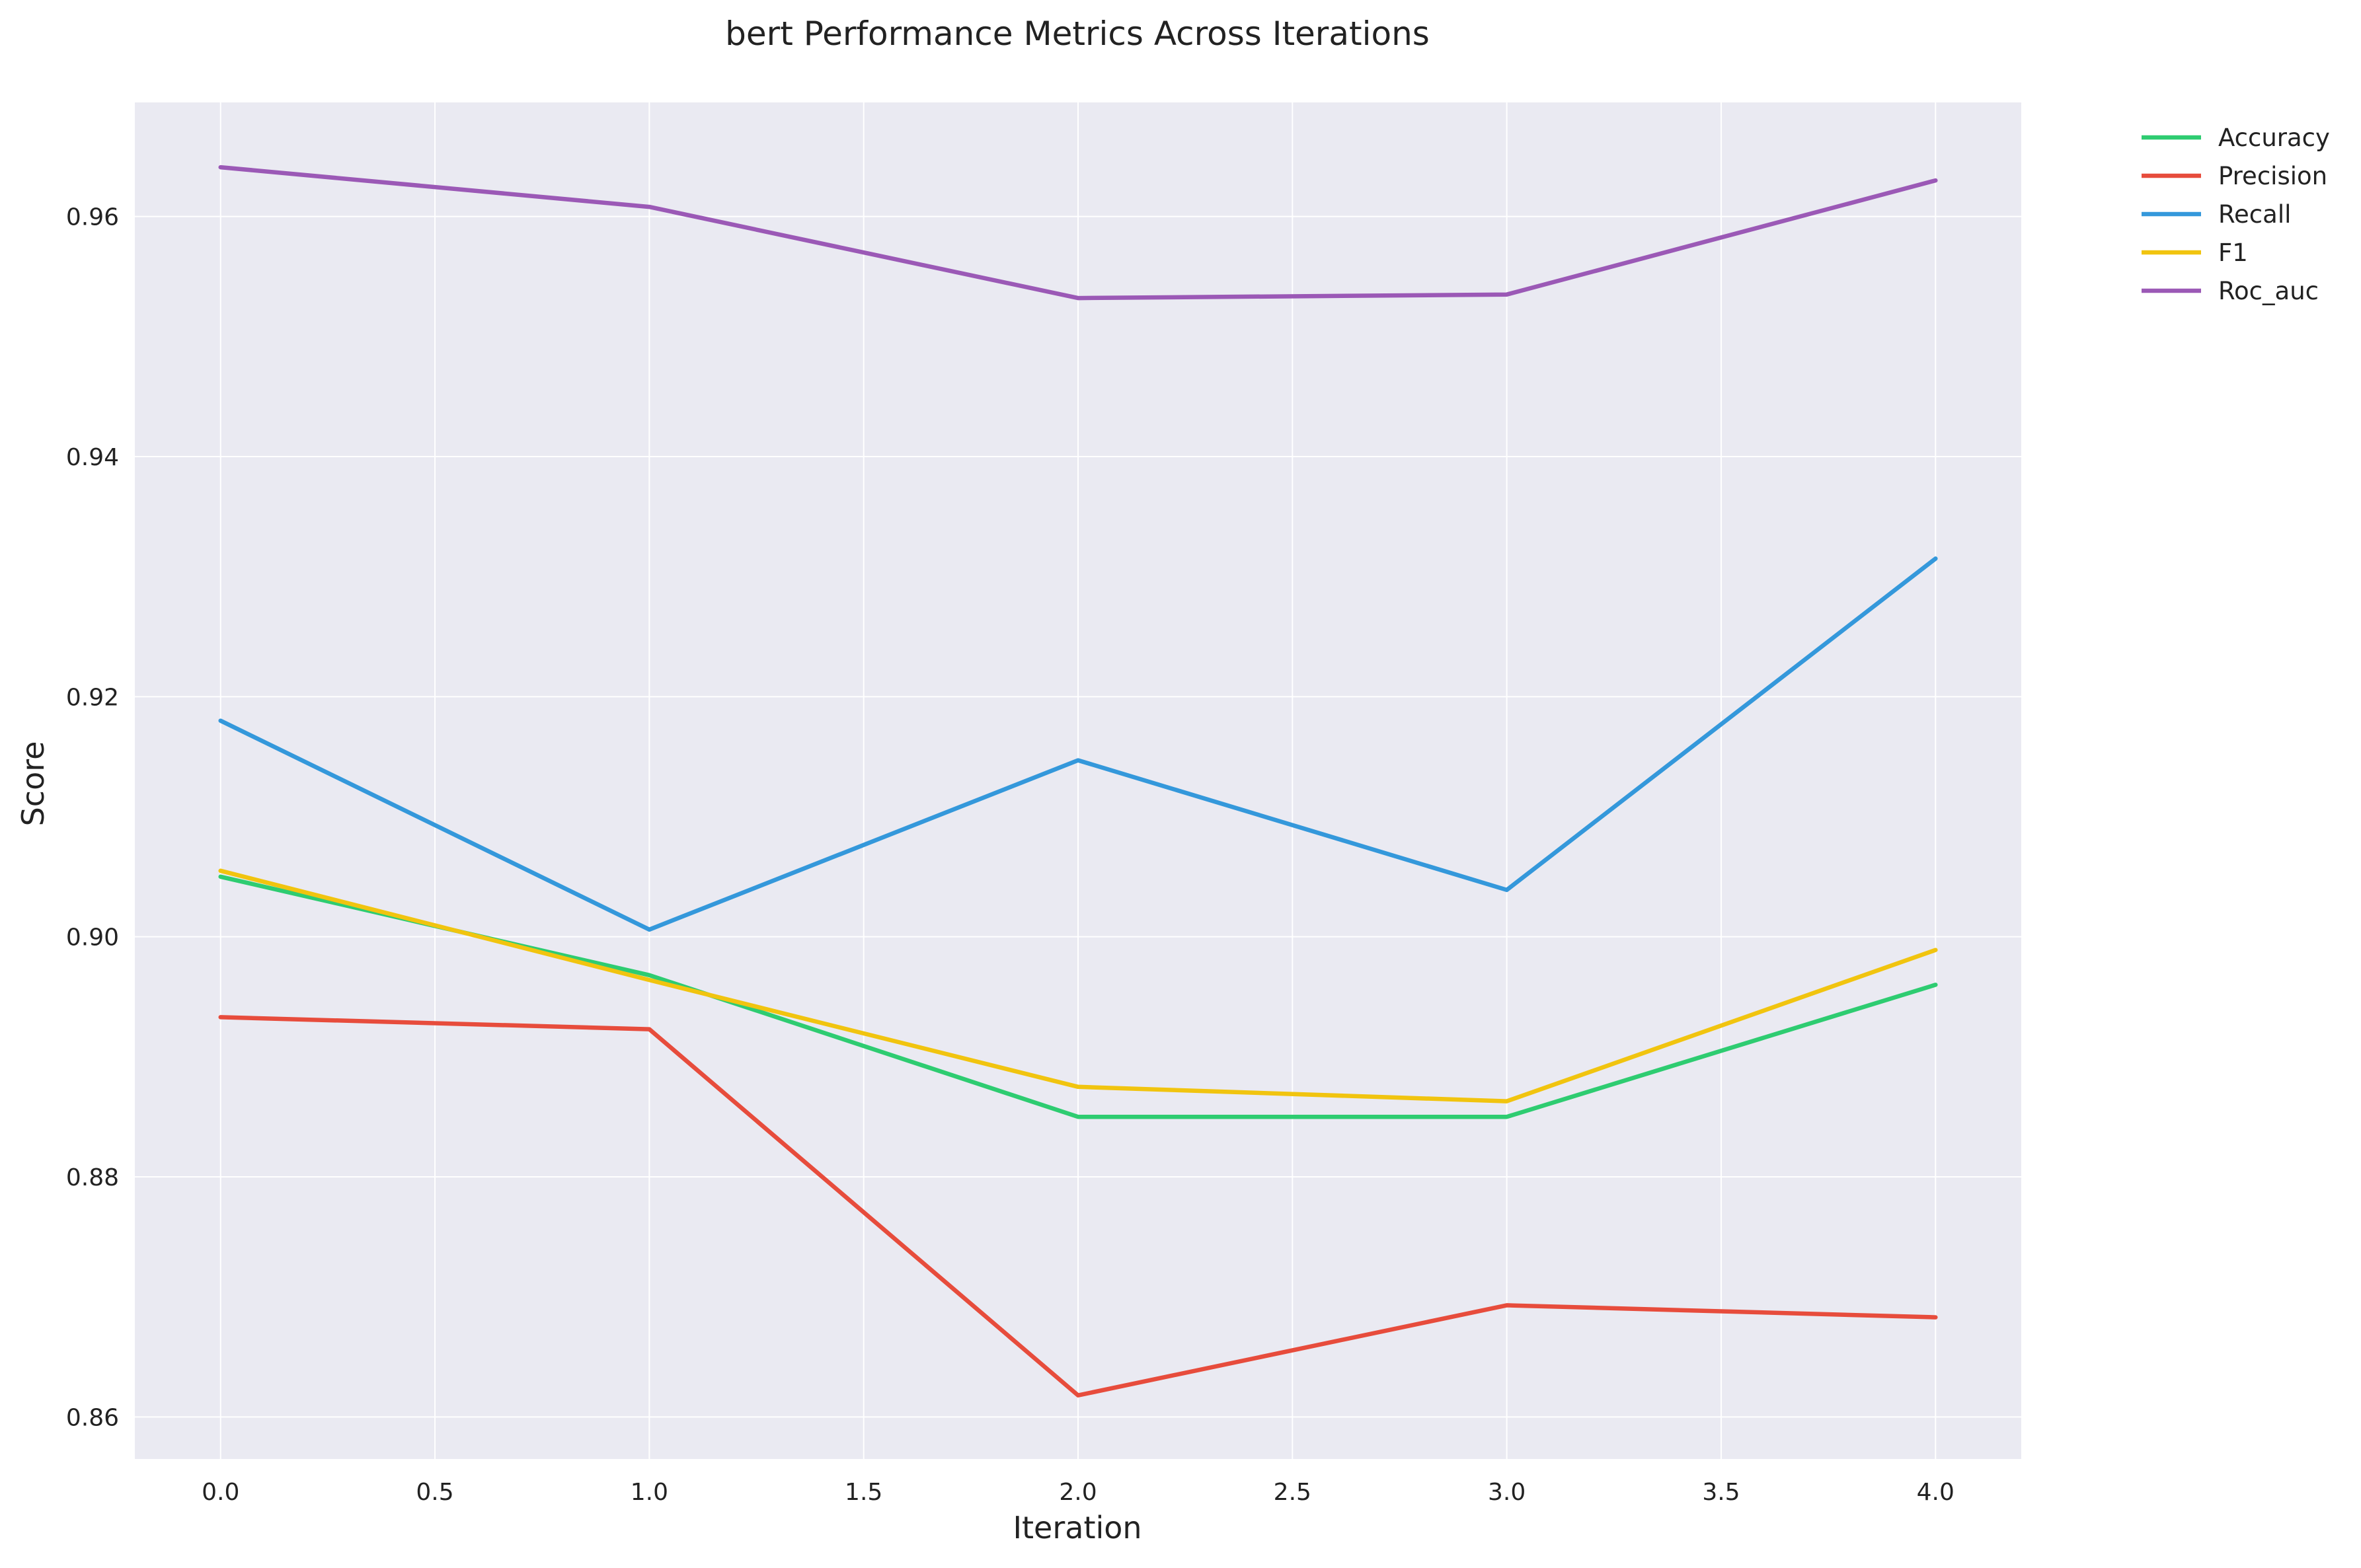 This screenshot has width=2361, height=1568. Describe the element at coordinates (92, 458) in the screenshot. I see `y-tick-label: 0.94` at that location.